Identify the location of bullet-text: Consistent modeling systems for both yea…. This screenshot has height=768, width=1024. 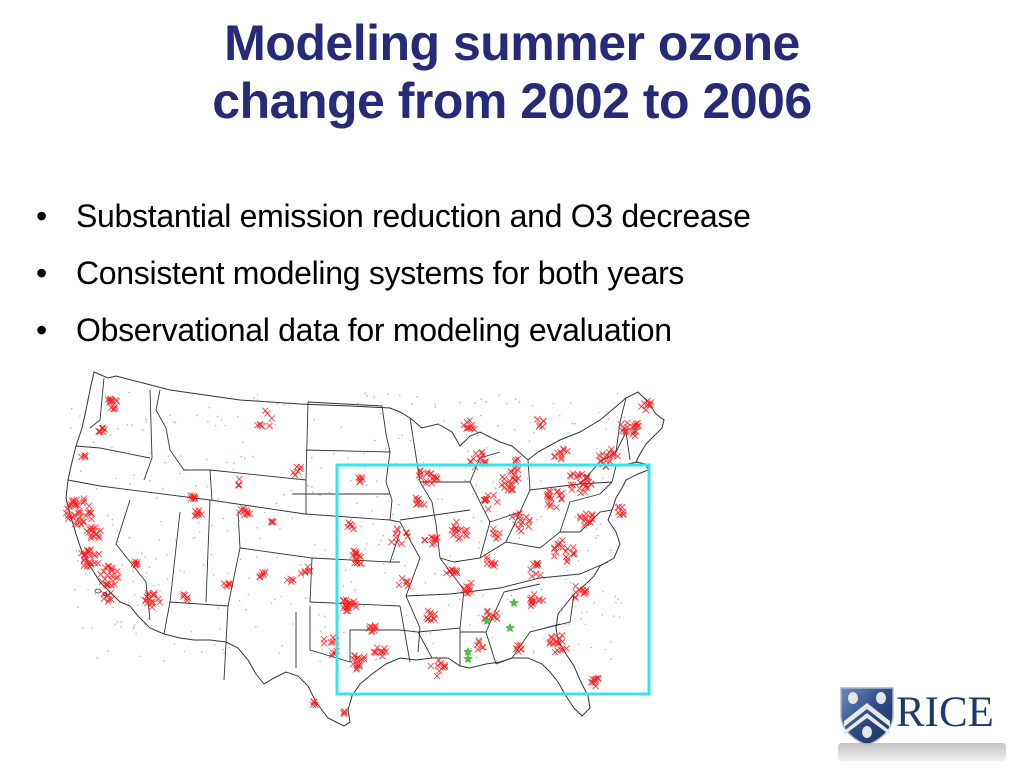
(380, 273).